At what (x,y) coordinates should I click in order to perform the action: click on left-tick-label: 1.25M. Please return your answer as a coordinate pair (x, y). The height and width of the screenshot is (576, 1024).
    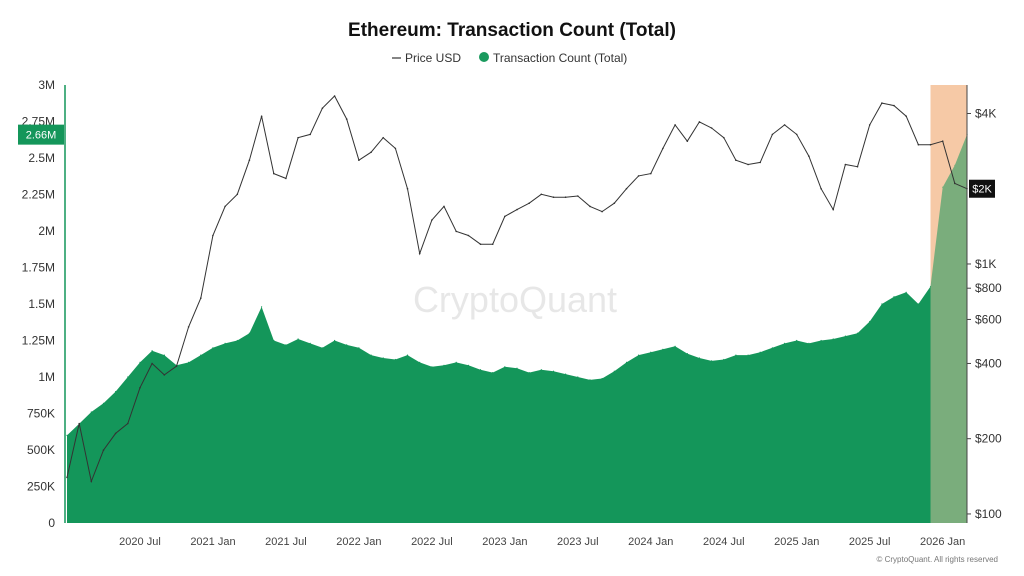
    Looking at the image, I should click on (38, 341).